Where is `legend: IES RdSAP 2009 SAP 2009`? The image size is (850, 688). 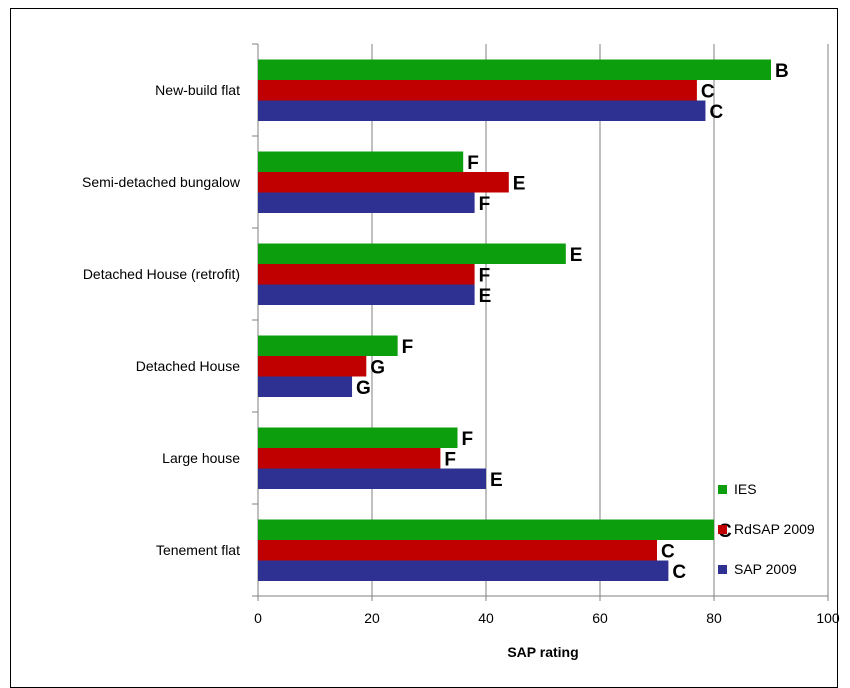 legend: IES RdSAP 2009 SAP 2009 is located at coordinates (766, 529).